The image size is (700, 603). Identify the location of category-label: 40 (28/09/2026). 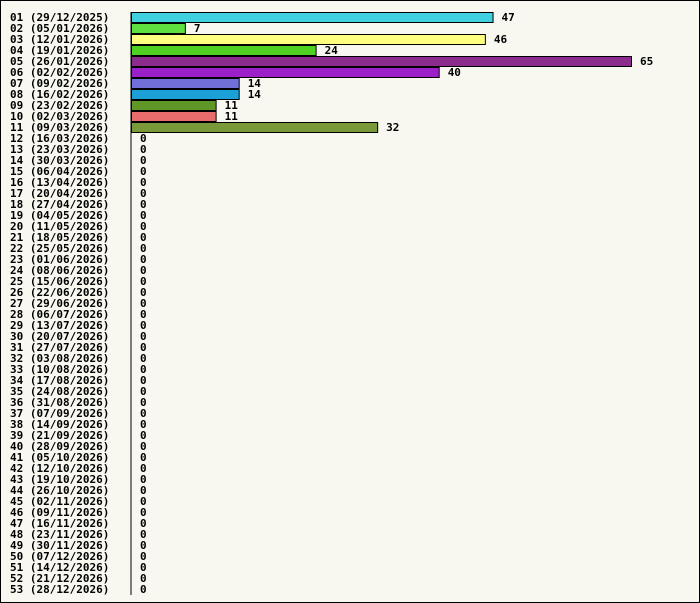
(59, 446).